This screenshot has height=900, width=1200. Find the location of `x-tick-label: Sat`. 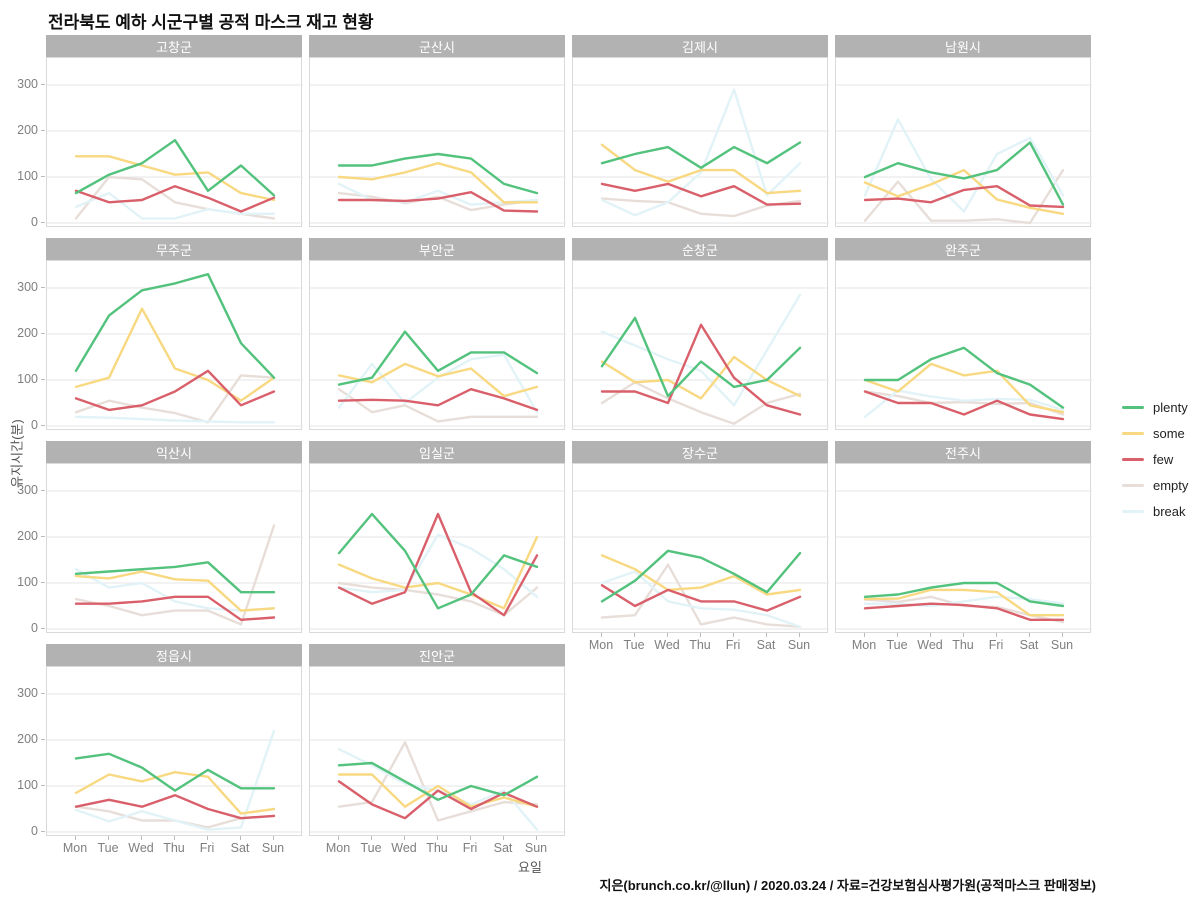

x-tick-label: Sat is located at coordinates (240, 848).